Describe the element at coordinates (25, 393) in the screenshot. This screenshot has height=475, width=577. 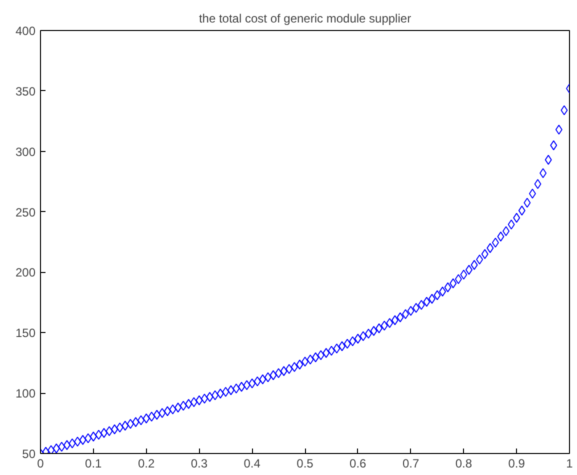
I see `y-tick-label: 100` at that location.